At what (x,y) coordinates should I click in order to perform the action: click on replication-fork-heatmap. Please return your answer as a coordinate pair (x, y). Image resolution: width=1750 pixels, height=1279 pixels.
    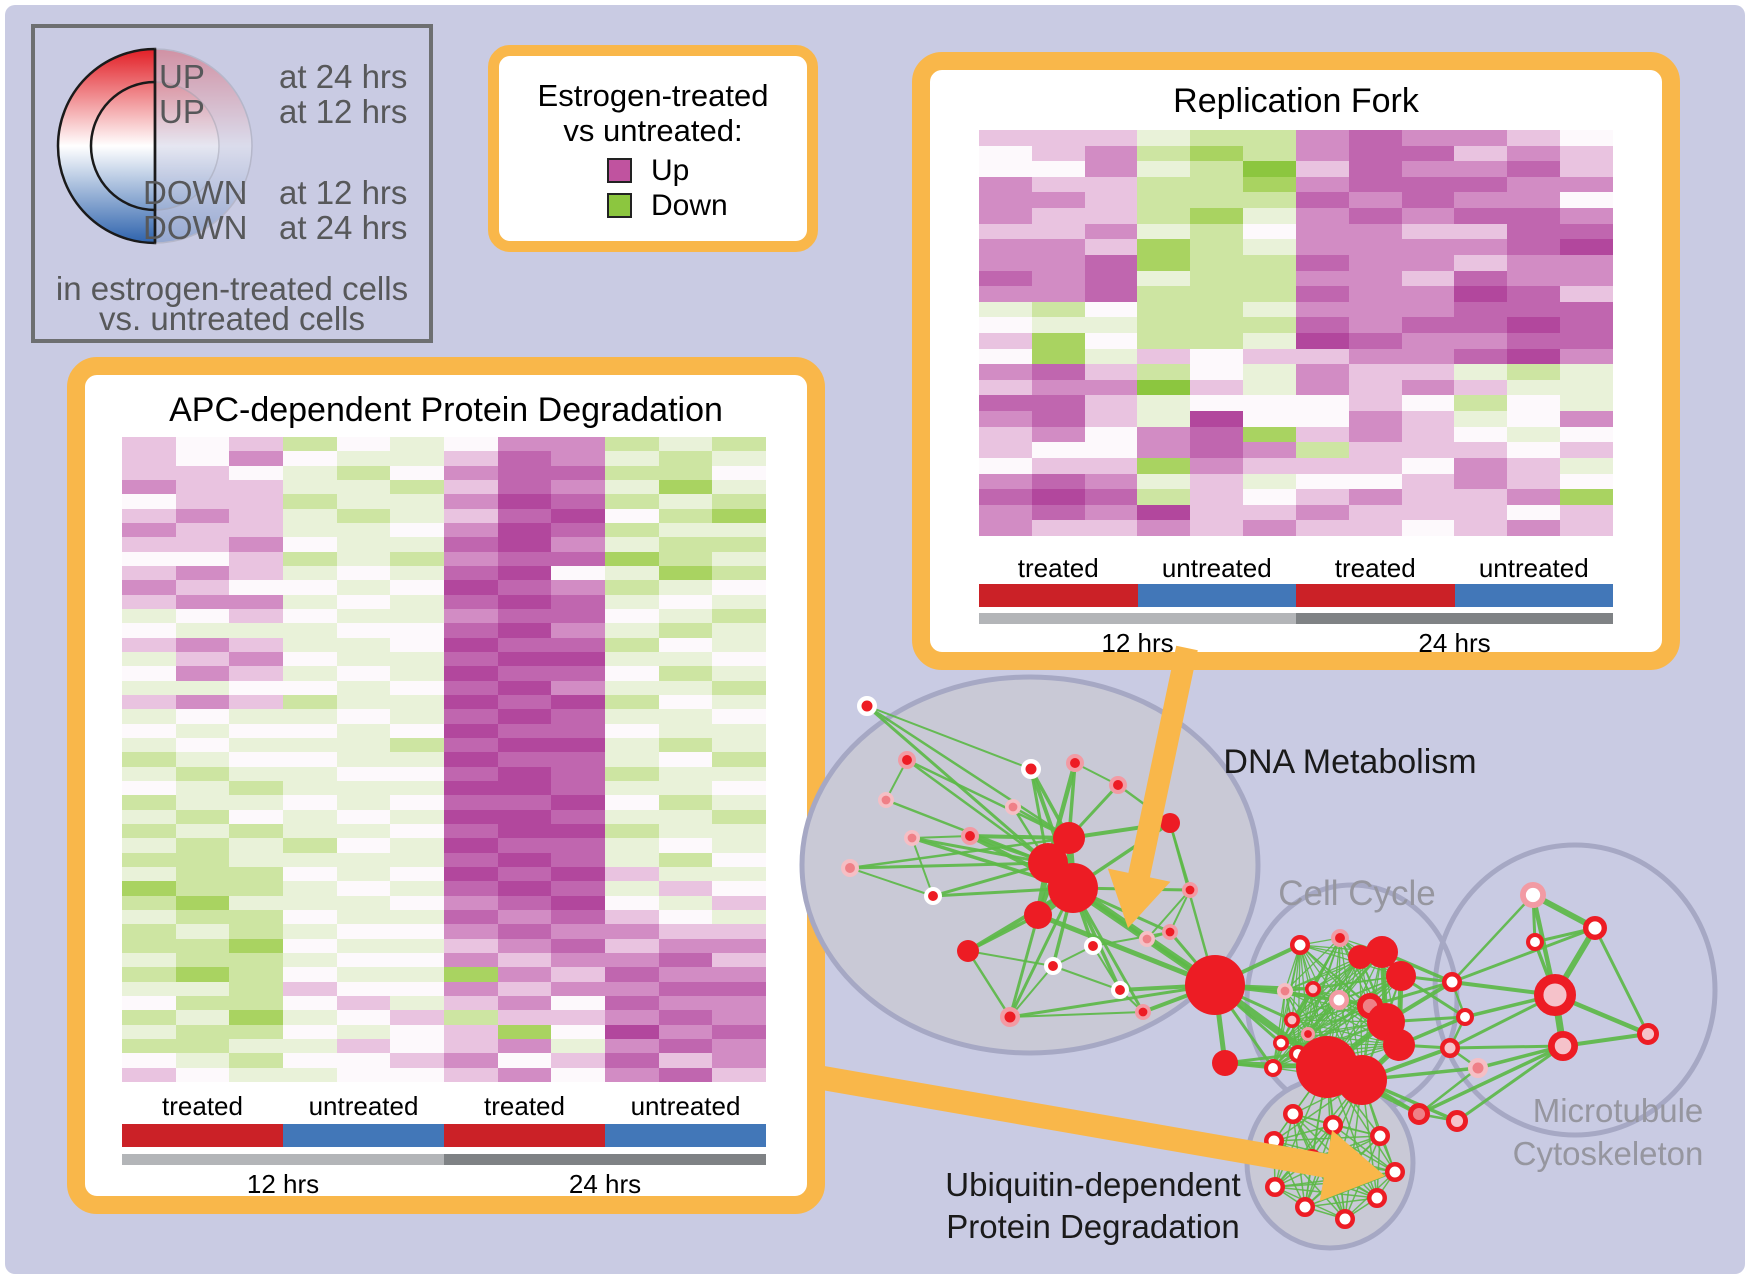
    Looking at the image, I should click on (1296, 333).